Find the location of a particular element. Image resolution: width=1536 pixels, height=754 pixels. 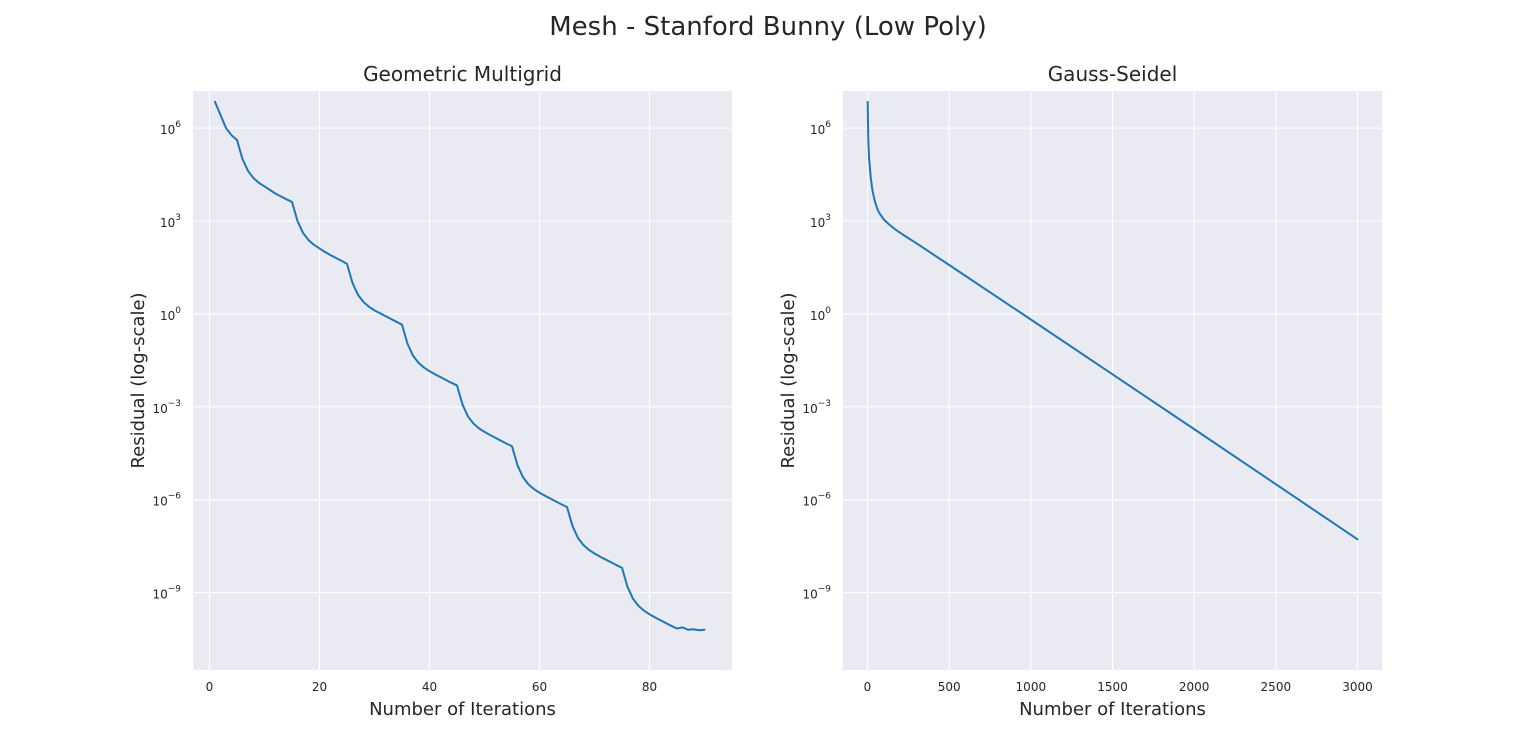

subplot-title: Gauss-Seidel is located at coordinates (1113, 74).